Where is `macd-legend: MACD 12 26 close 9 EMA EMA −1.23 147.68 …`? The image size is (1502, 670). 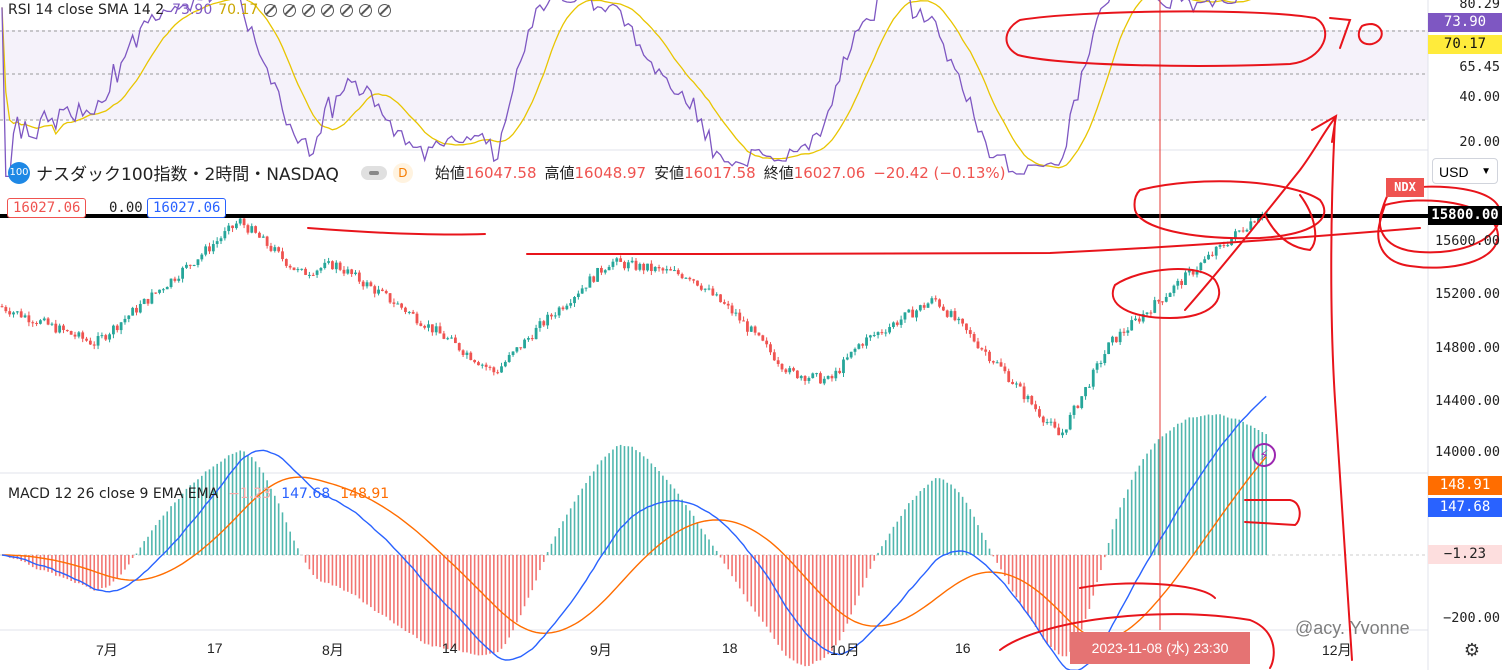
macd-legend: MACD 12 26 close 9 EMA EMA −1.23 147.68 … is located at coordinates (198, 494).